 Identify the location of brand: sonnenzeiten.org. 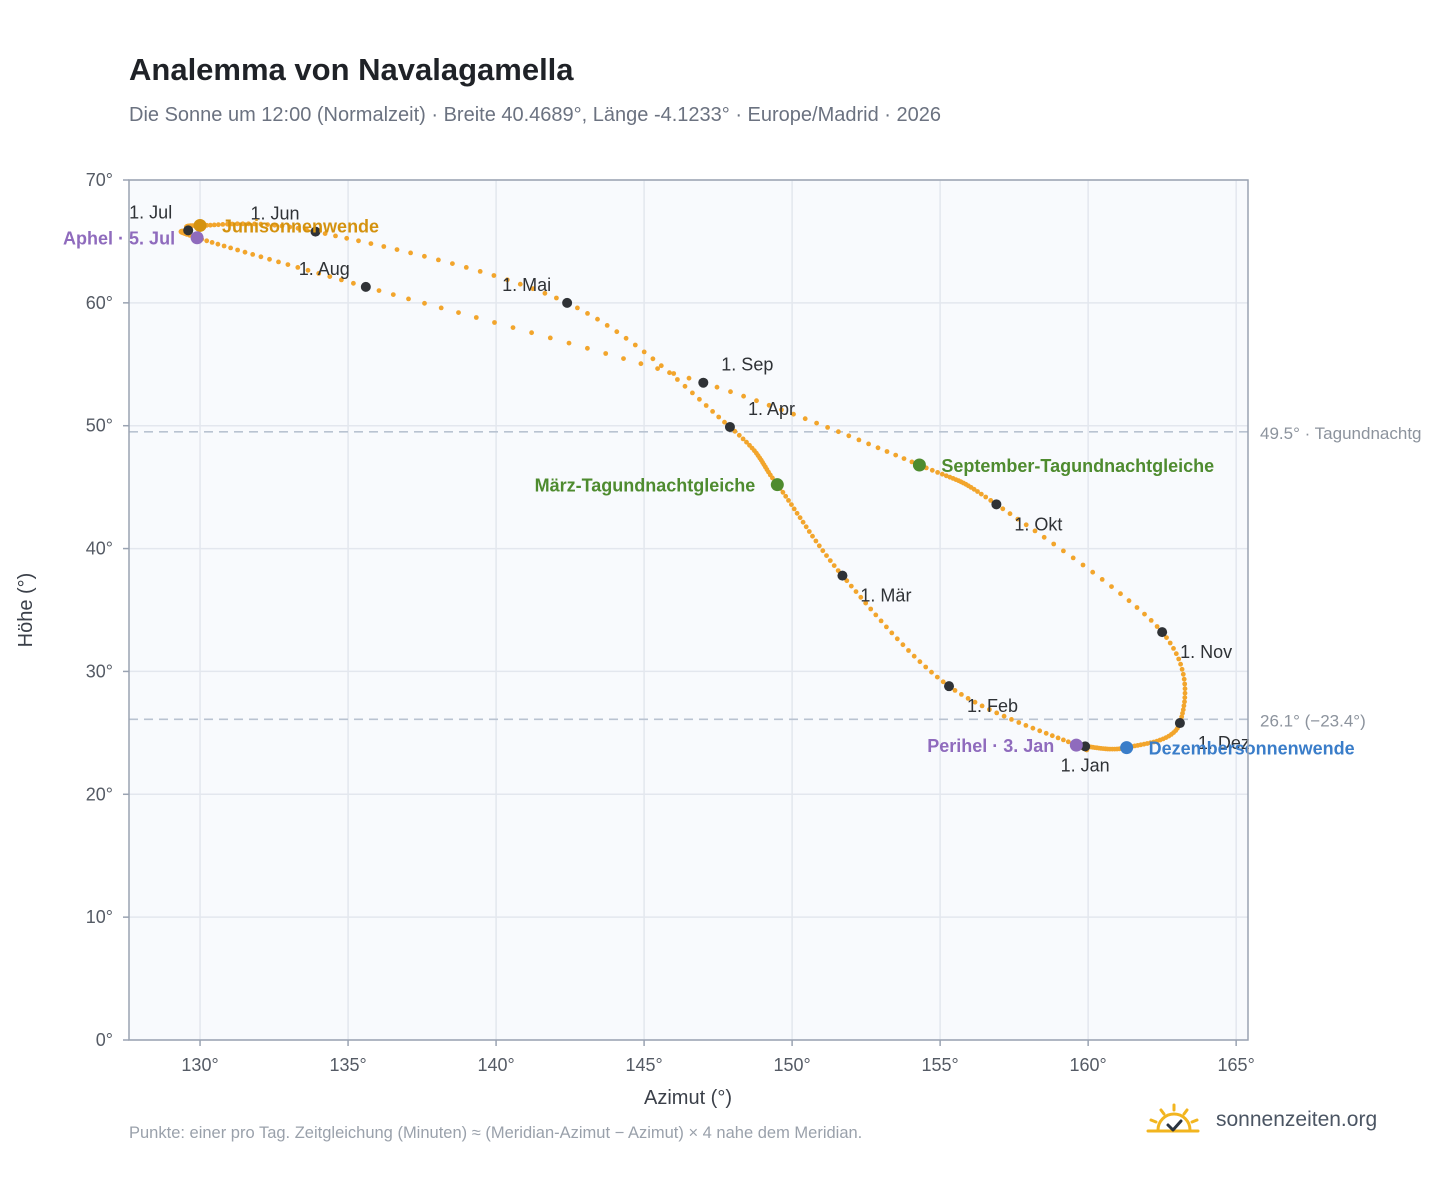
(1261, 1120).